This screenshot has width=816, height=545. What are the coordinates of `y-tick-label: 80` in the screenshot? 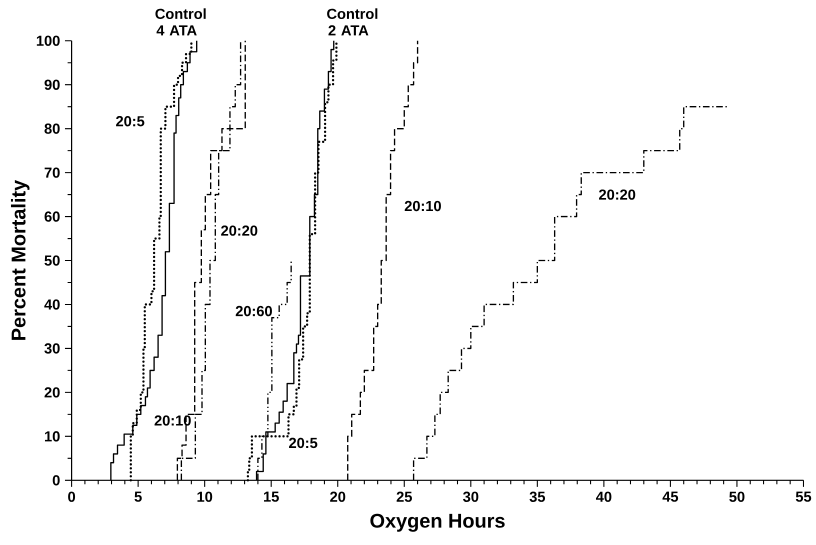 It's located at (52, 129).